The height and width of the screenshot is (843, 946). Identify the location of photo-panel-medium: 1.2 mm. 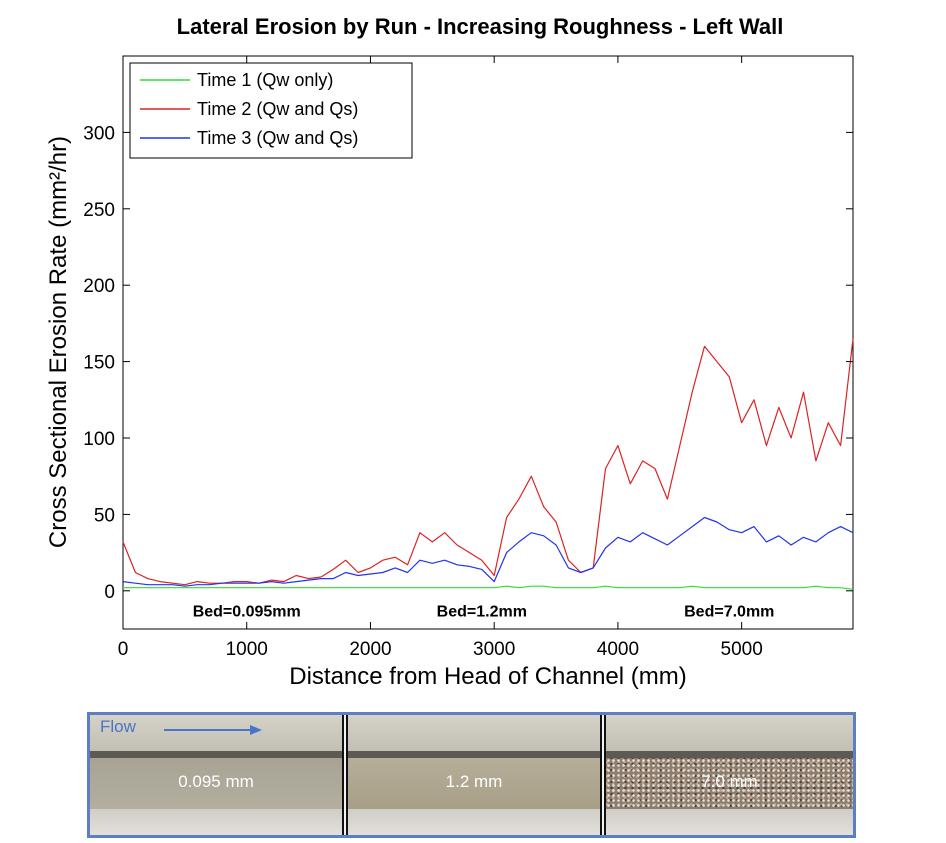
(474, 775).